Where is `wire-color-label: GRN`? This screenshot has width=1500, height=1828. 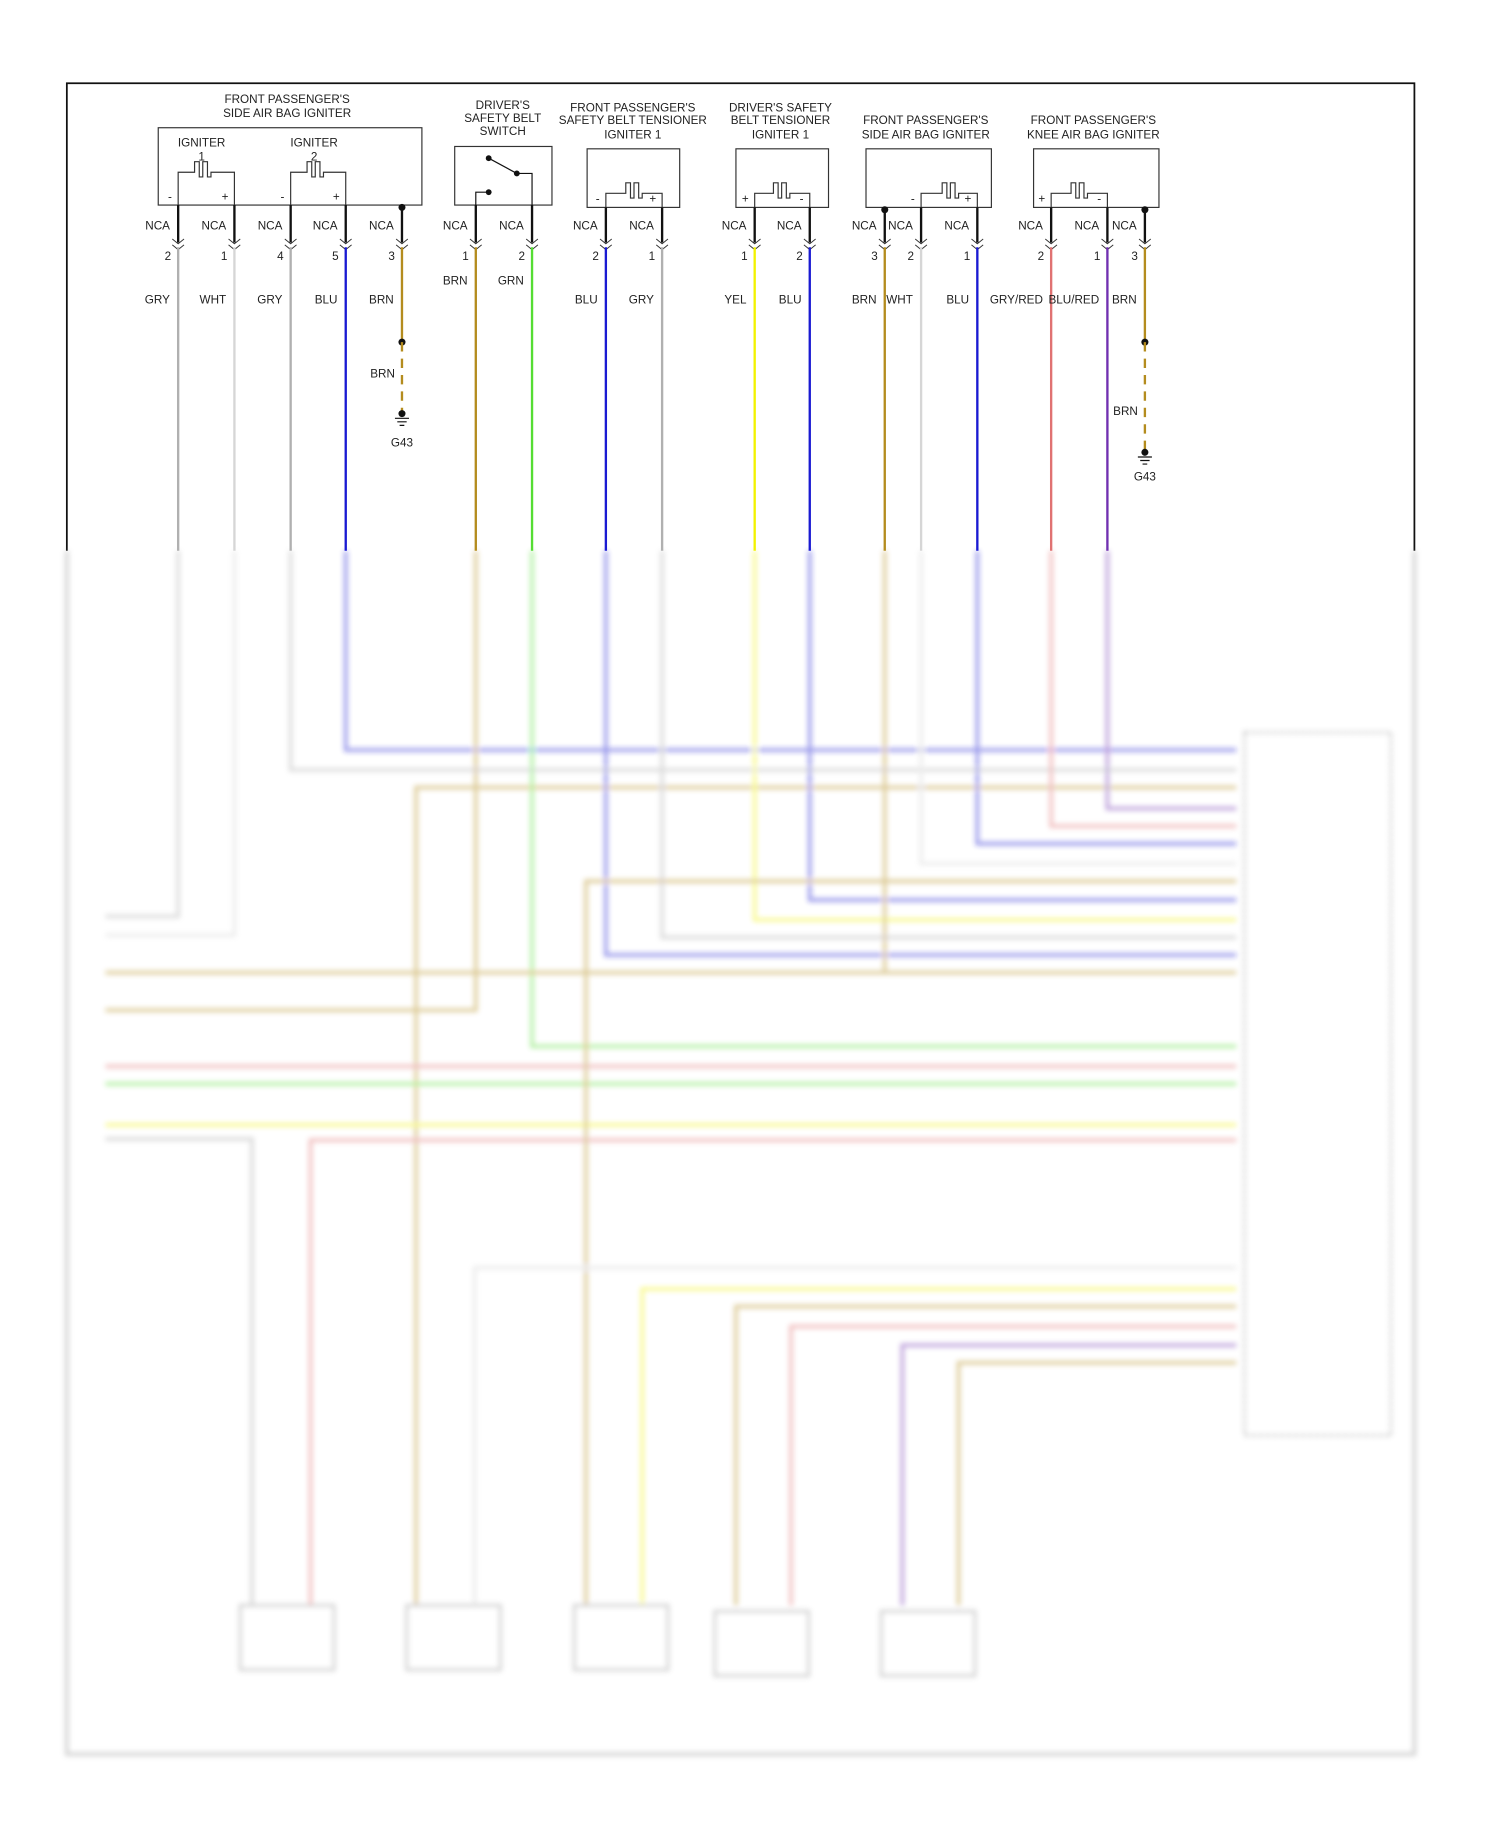 wire-color-label: GRN is located at coordinates (511, 281).